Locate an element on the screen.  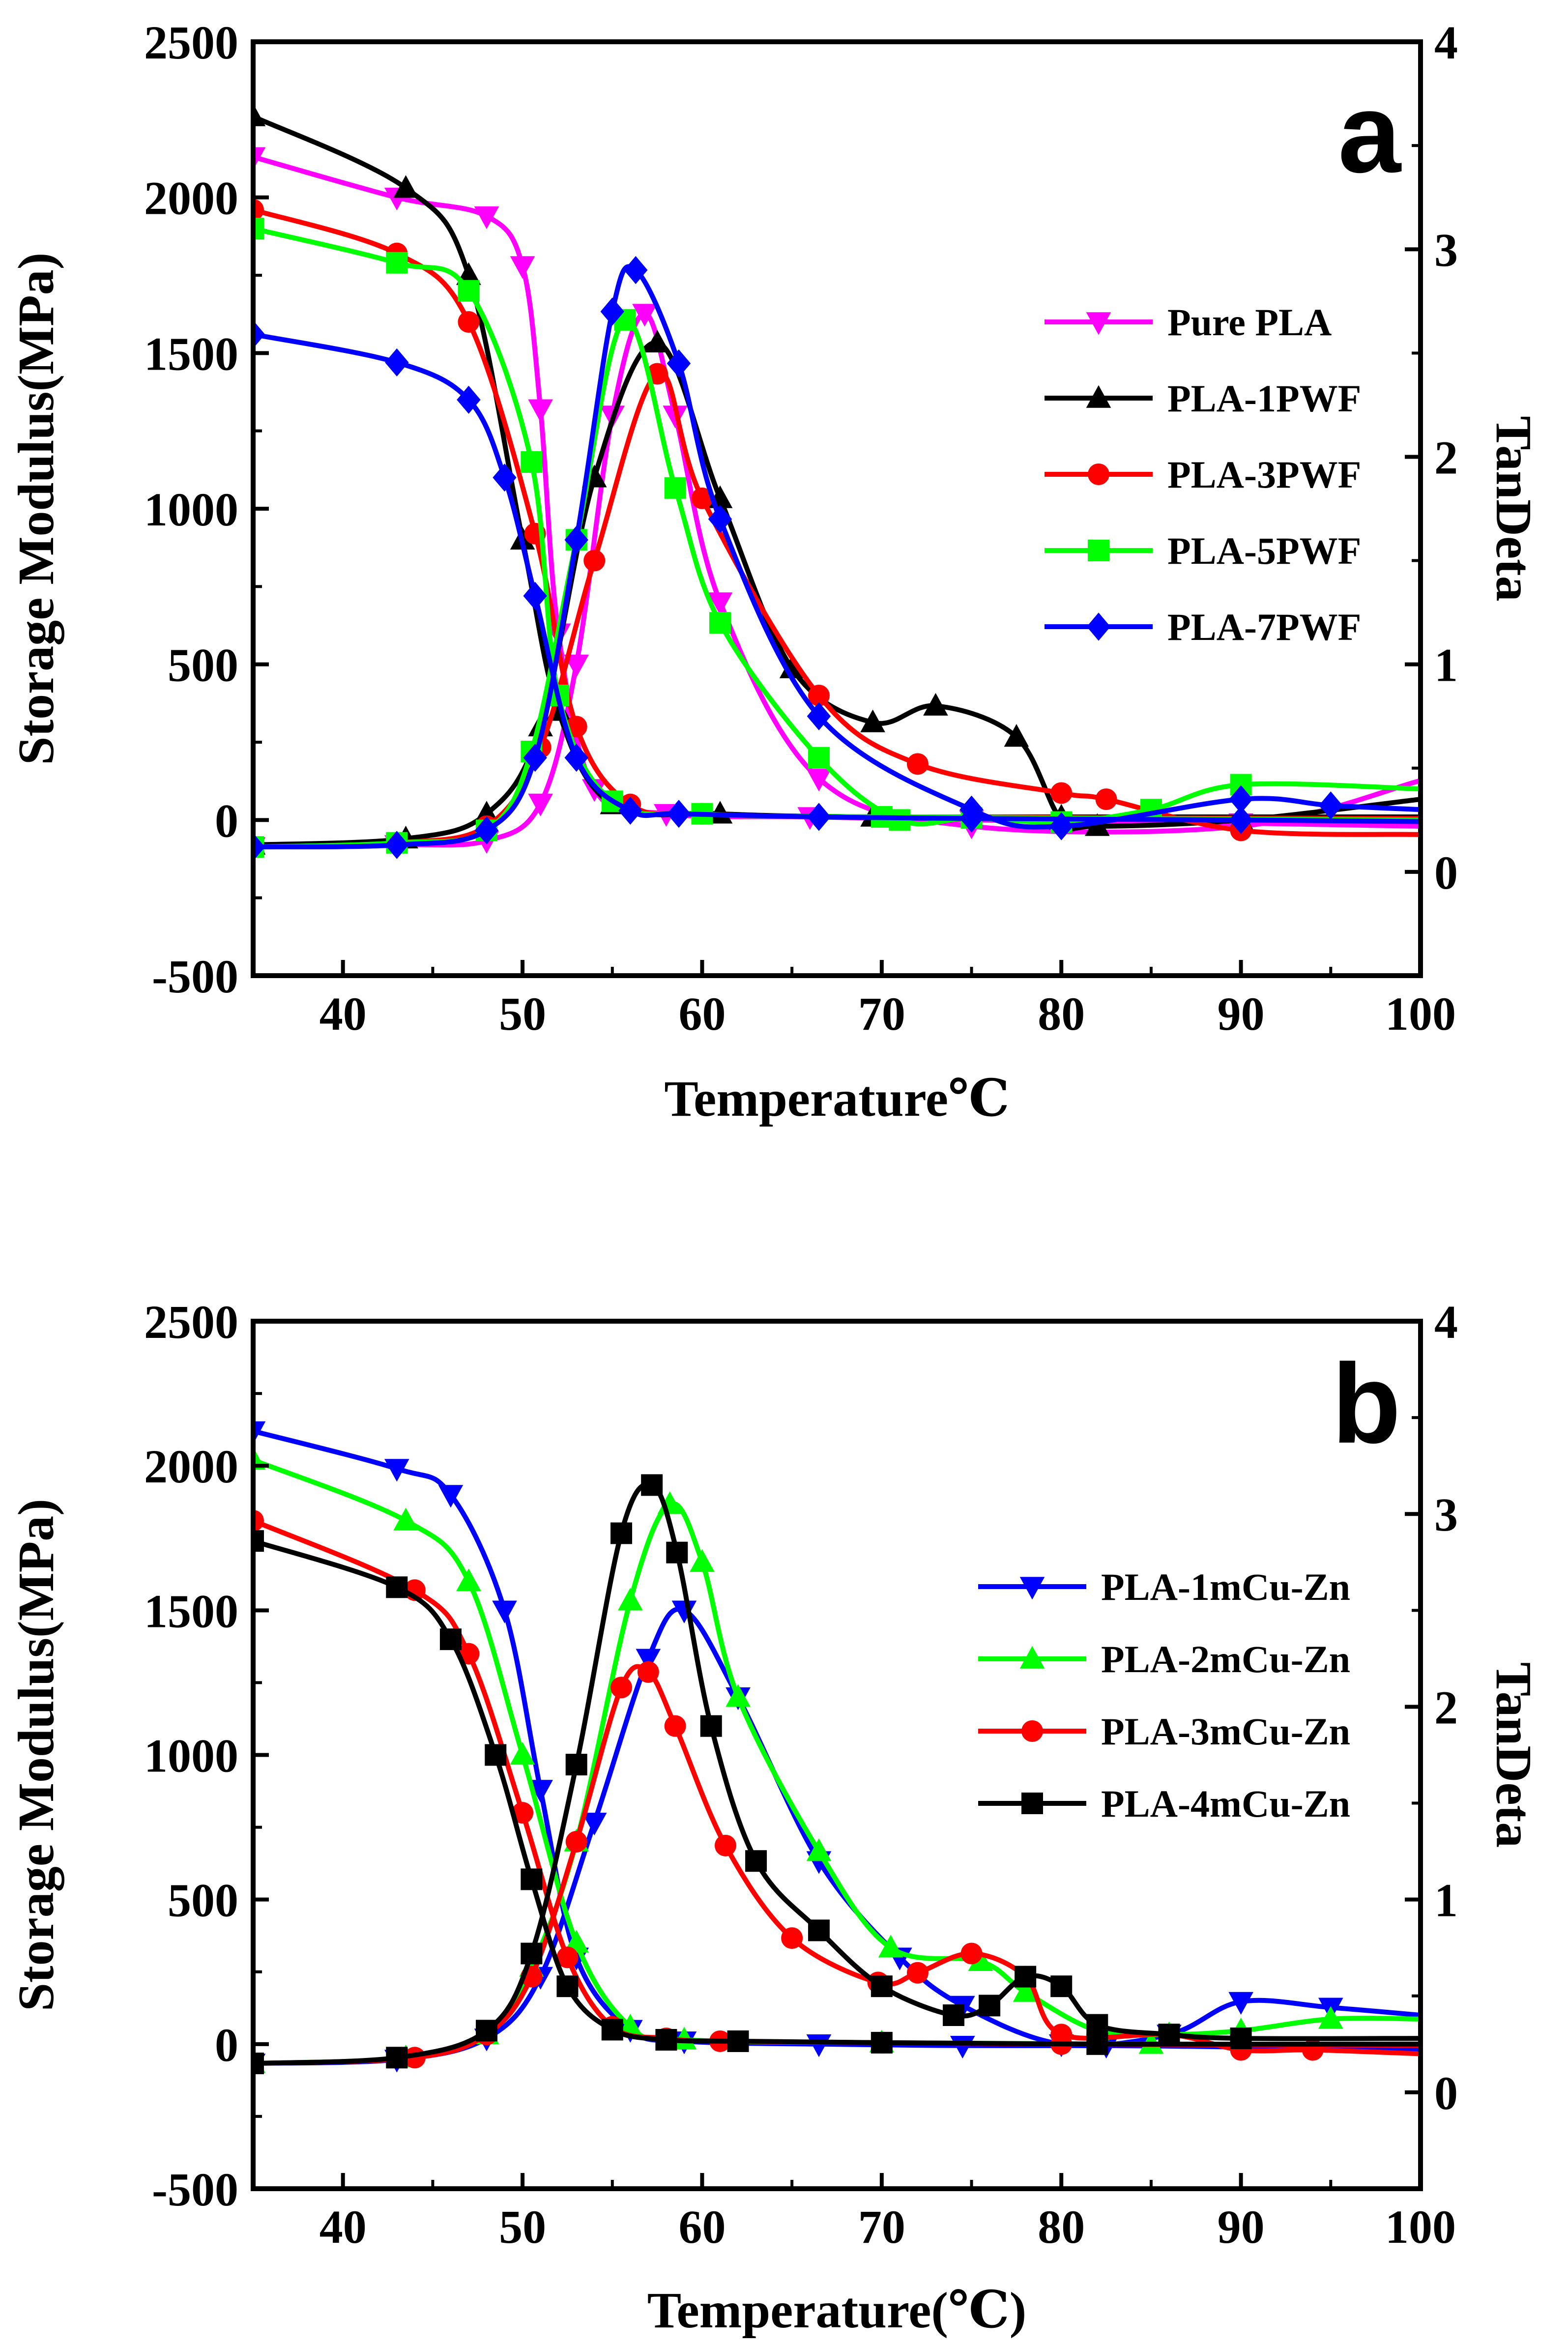
legend-entry-label: PLA-1mCu-Zn is located at coordinates (1225, 1587).